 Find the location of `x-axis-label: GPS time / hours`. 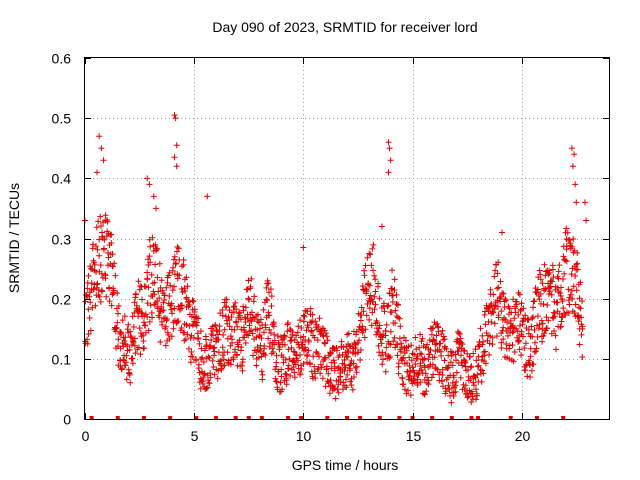

x-axis-label: GPS time / hours is located at coordinates (345, 465).